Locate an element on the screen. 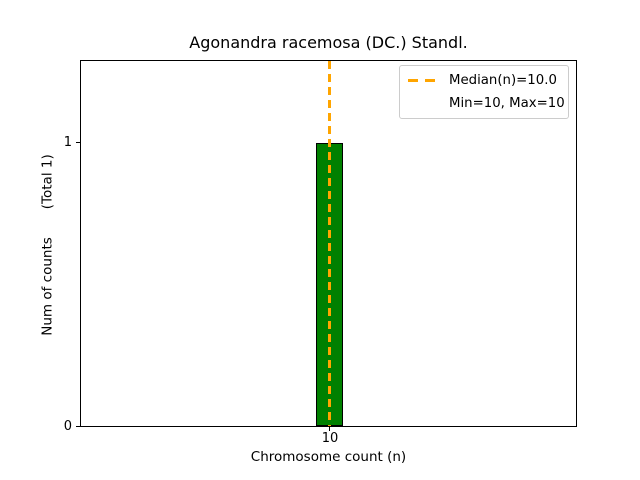  ytick-label-0: 0 is located at coordinates (67, 426).